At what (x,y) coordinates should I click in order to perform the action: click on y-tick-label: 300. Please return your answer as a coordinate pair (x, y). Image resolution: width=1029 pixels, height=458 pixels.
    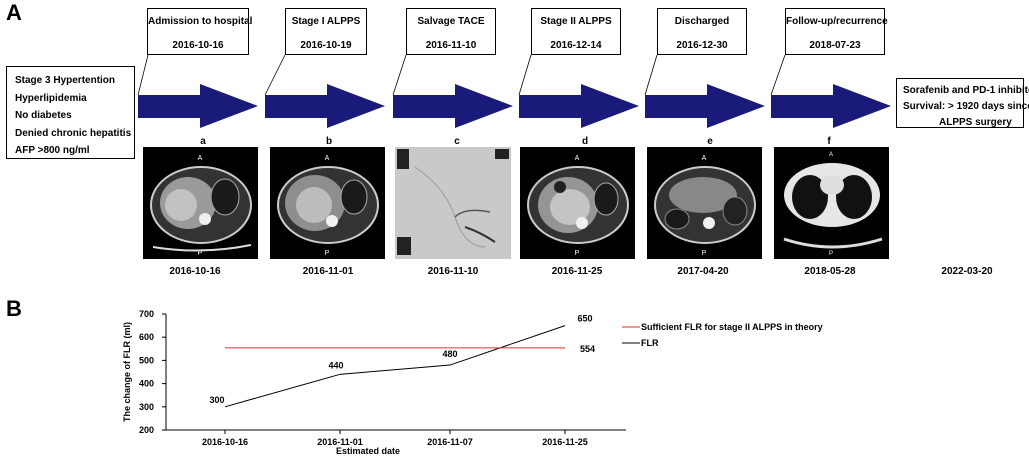
    Looking at the image, I should click on (146, 407).